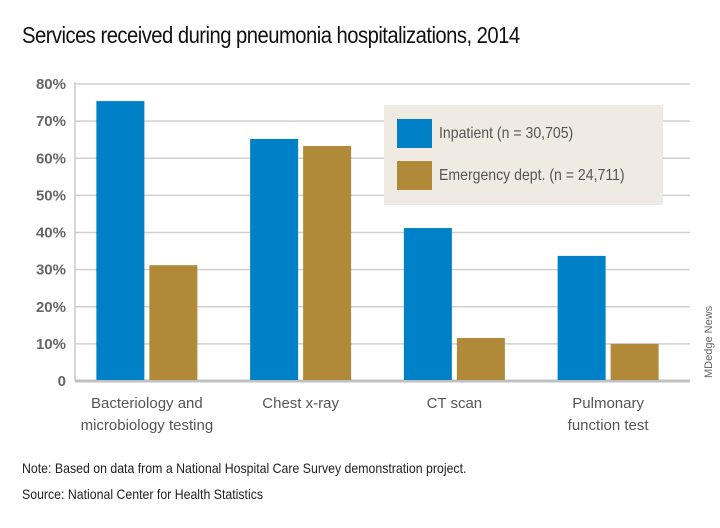 This screenshot has width=720, height=528. I want to click on y-tick-label: 20%, so click(51, 307).